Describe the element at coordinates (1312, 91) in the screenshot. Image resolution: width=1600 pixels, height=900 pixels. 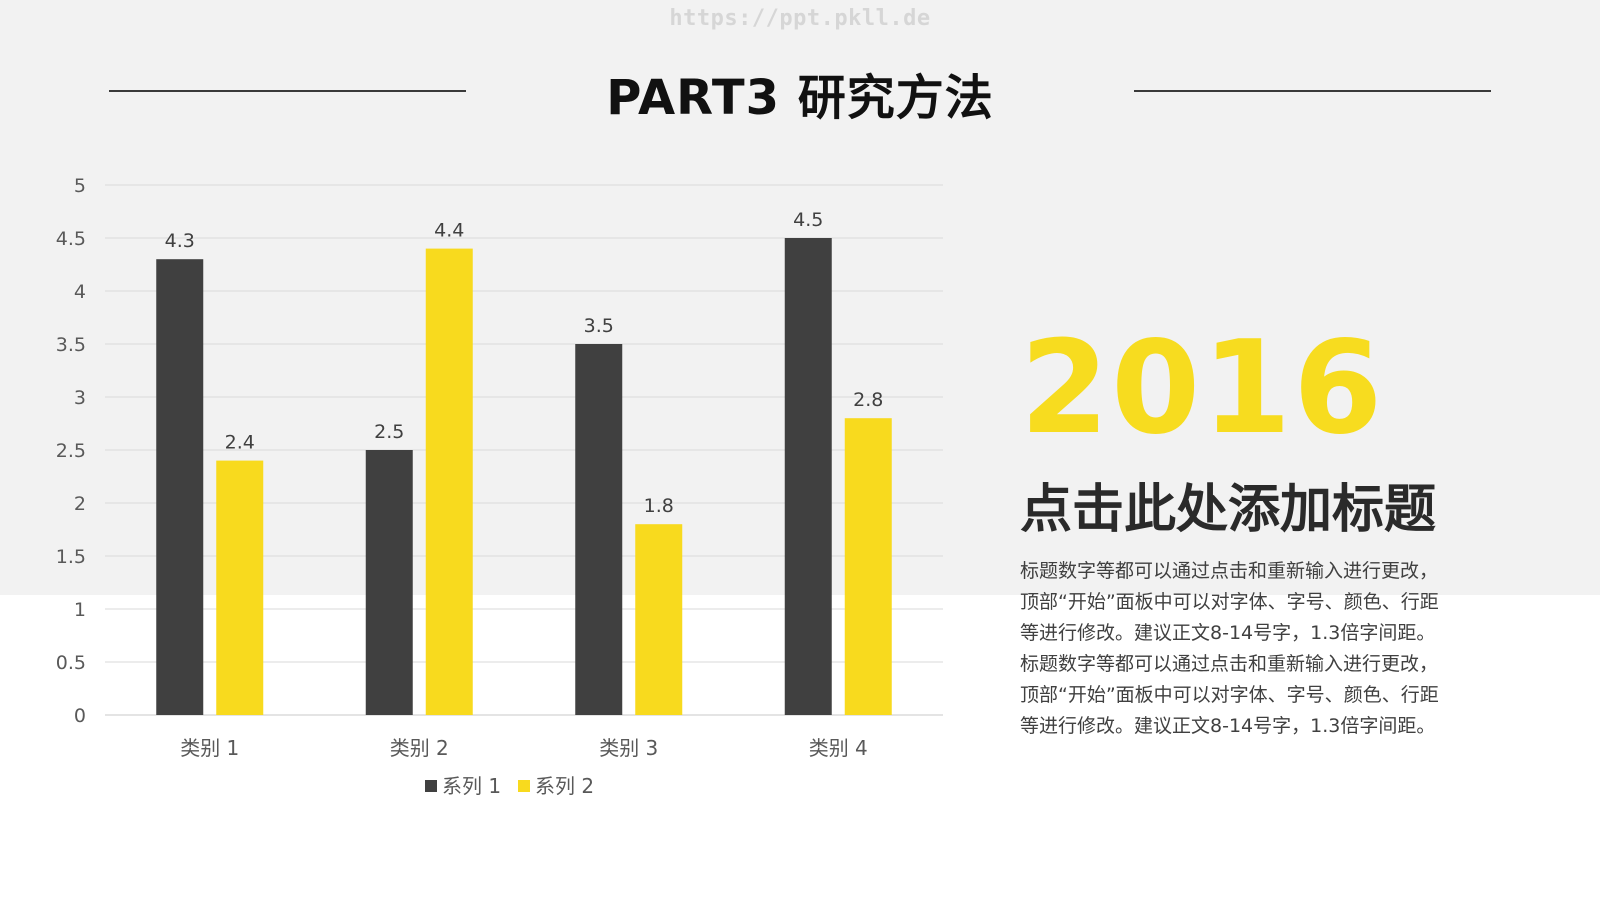
I see `title-divider-right` at that location.